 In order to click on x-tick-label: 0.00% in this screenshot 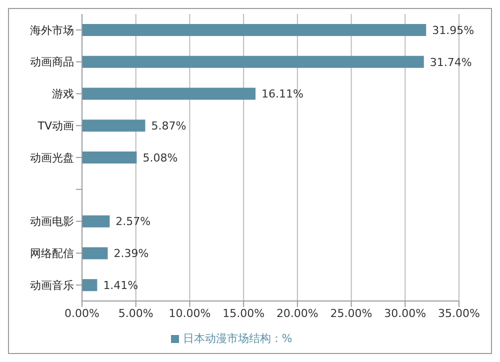, I will do `click(82, 313)`.